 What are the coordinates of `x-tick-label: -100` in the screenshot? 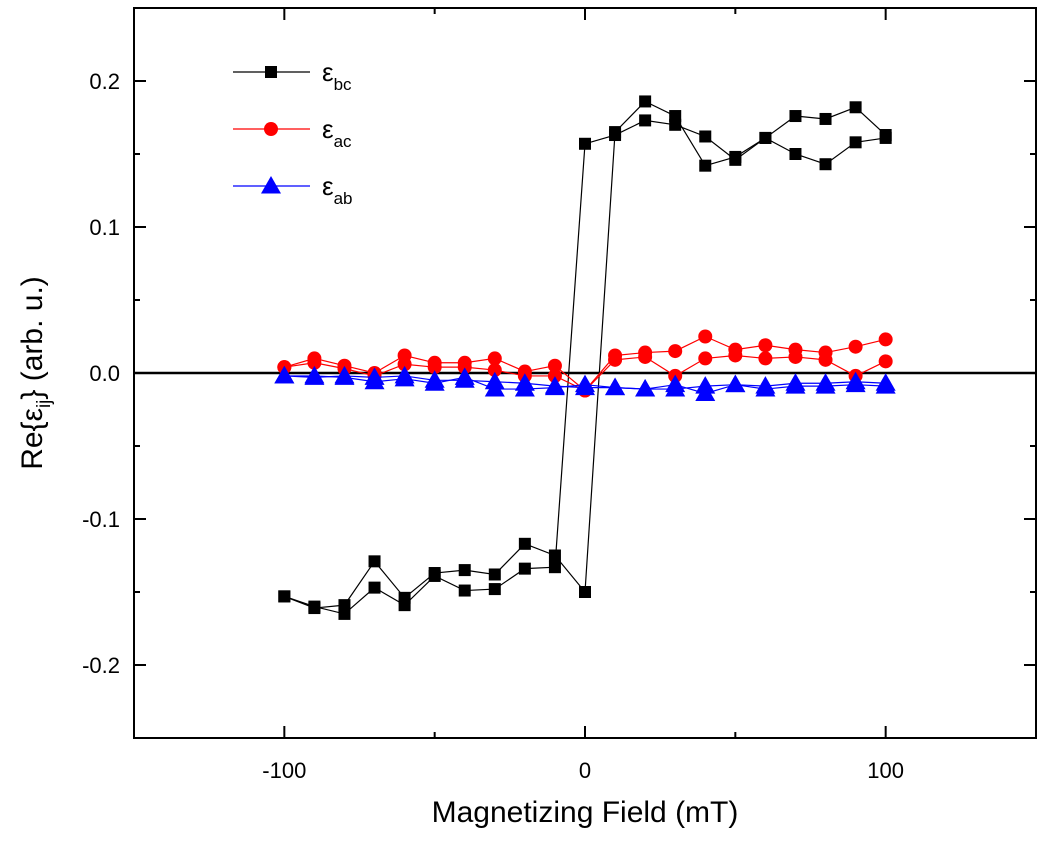 It's located at (284, 770).